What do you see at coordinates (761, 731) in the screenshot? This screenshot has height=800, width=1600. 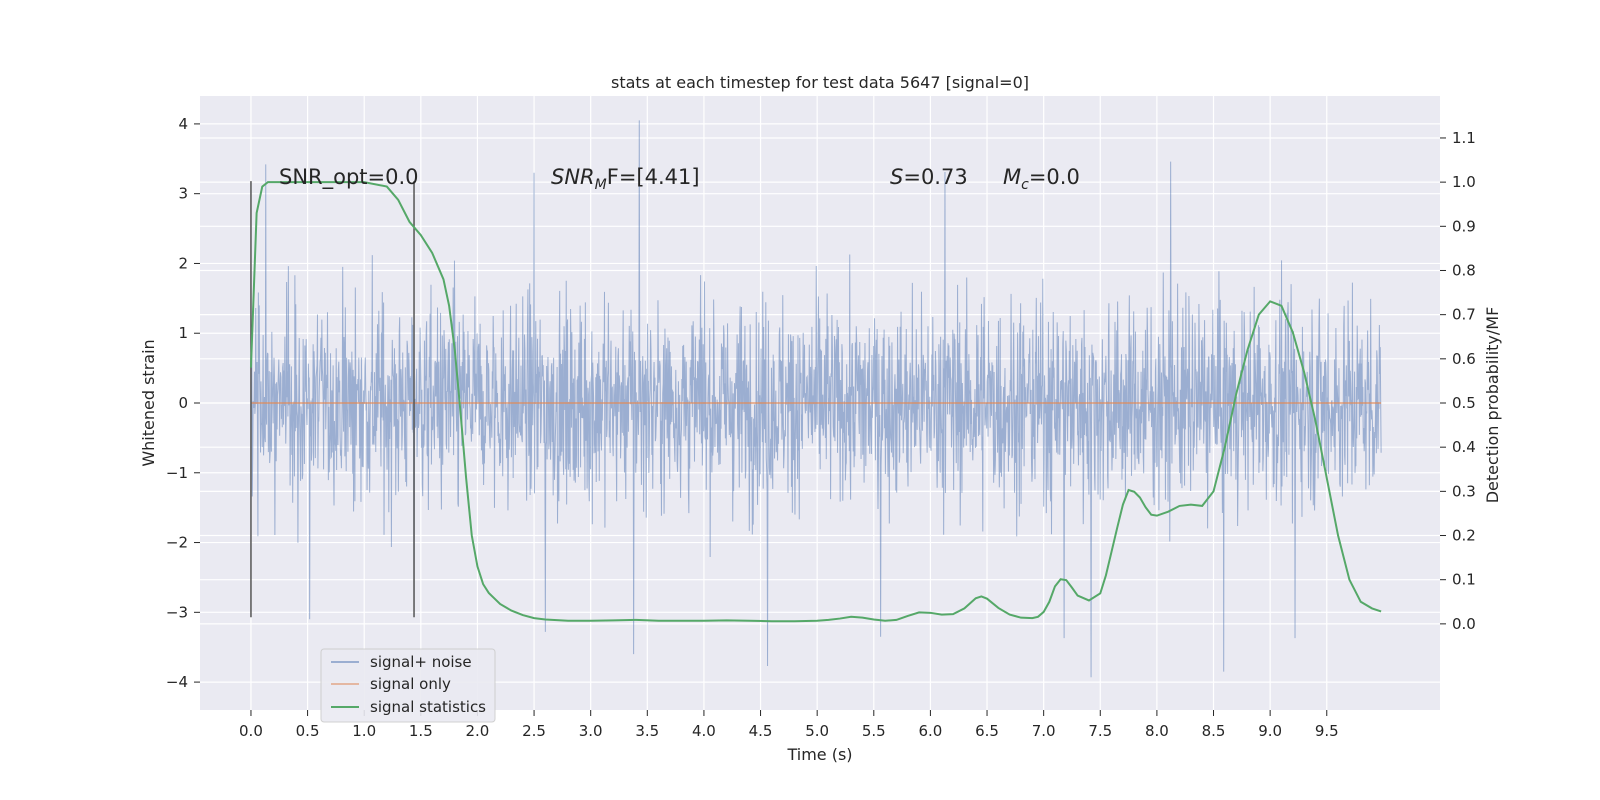 I see `x-tick-label-9: 4.5` at bounding box center [761, 731].